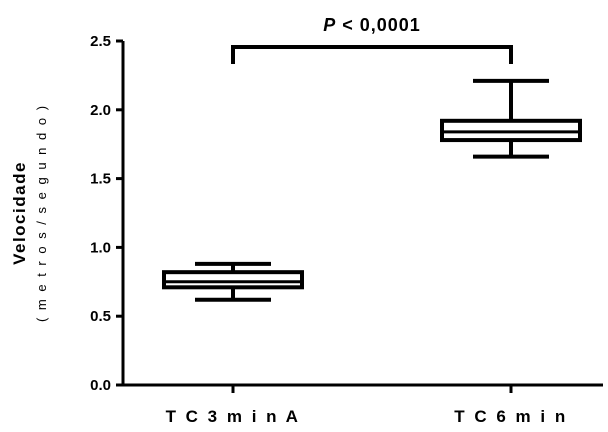  I want to click on y-tick-label: 0.0, so click(100, 385).